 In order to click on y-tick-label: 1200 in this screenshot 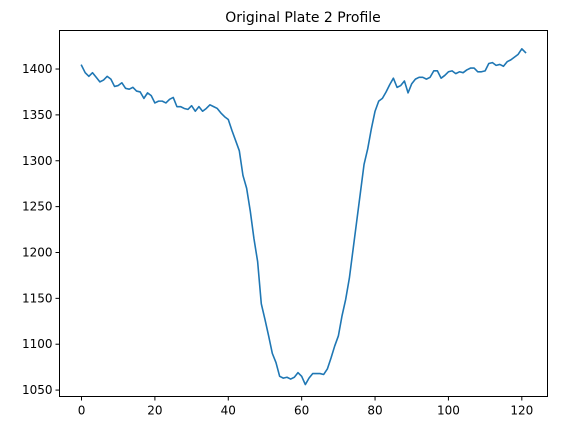, I will do `click(37, 252)`.